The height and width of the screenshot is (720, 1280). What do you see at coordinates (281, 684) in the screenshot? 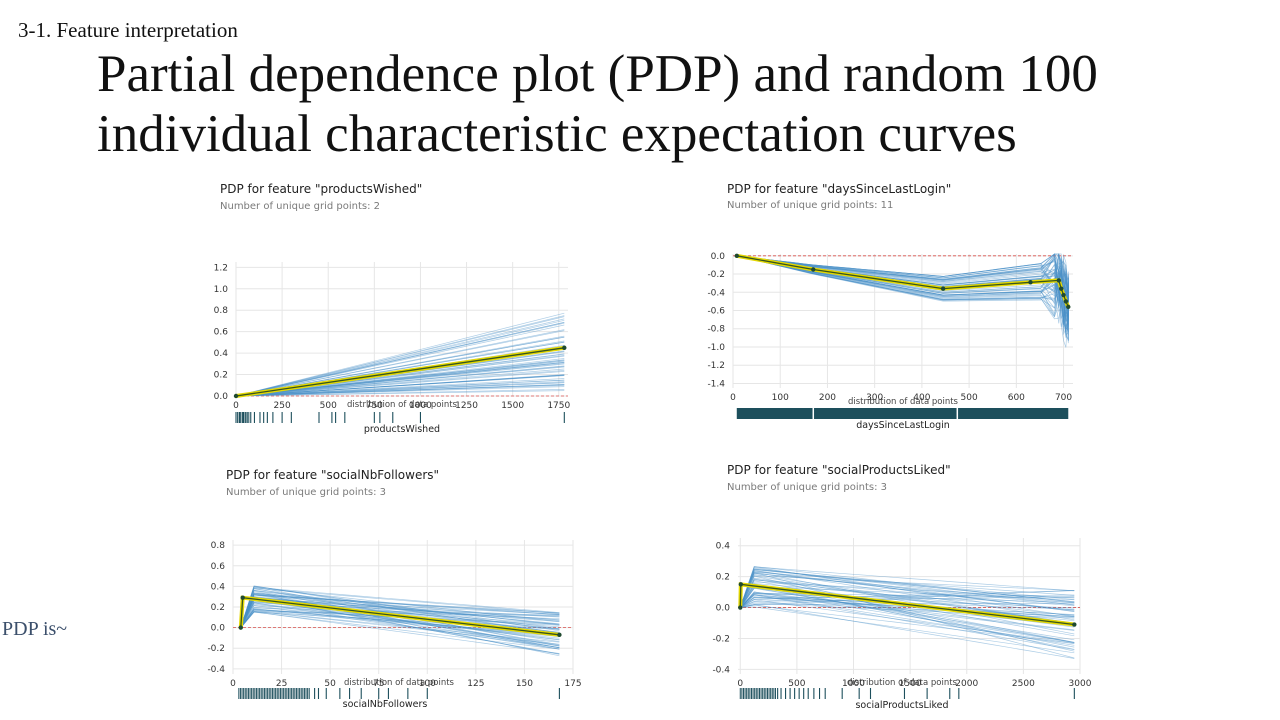
I see `x-tick-label: 25` at bounding box center [281, 684].